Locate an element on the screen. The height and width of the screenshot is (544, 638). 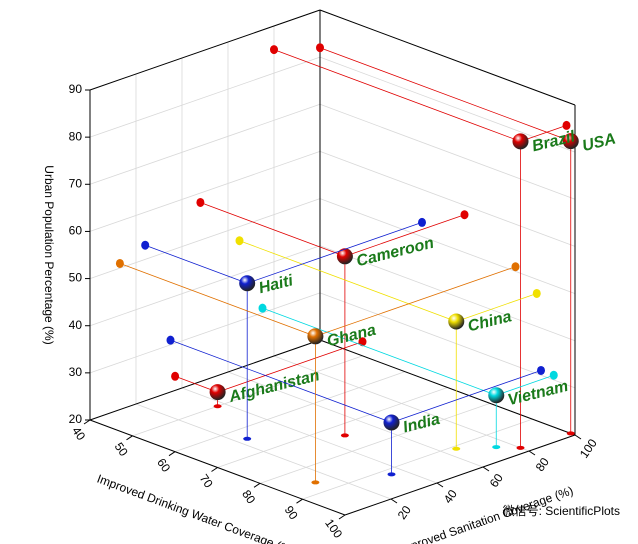
z-tick-label: 20 is located at coordinates (76, 419).